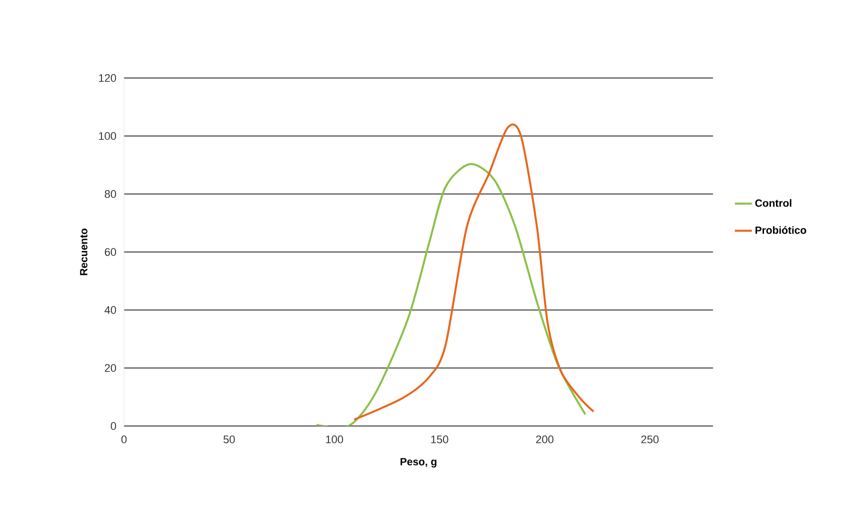  Describe the element at coordinates (229, 440) in the screenshot. I see `x-tick-label: 50` at that location.